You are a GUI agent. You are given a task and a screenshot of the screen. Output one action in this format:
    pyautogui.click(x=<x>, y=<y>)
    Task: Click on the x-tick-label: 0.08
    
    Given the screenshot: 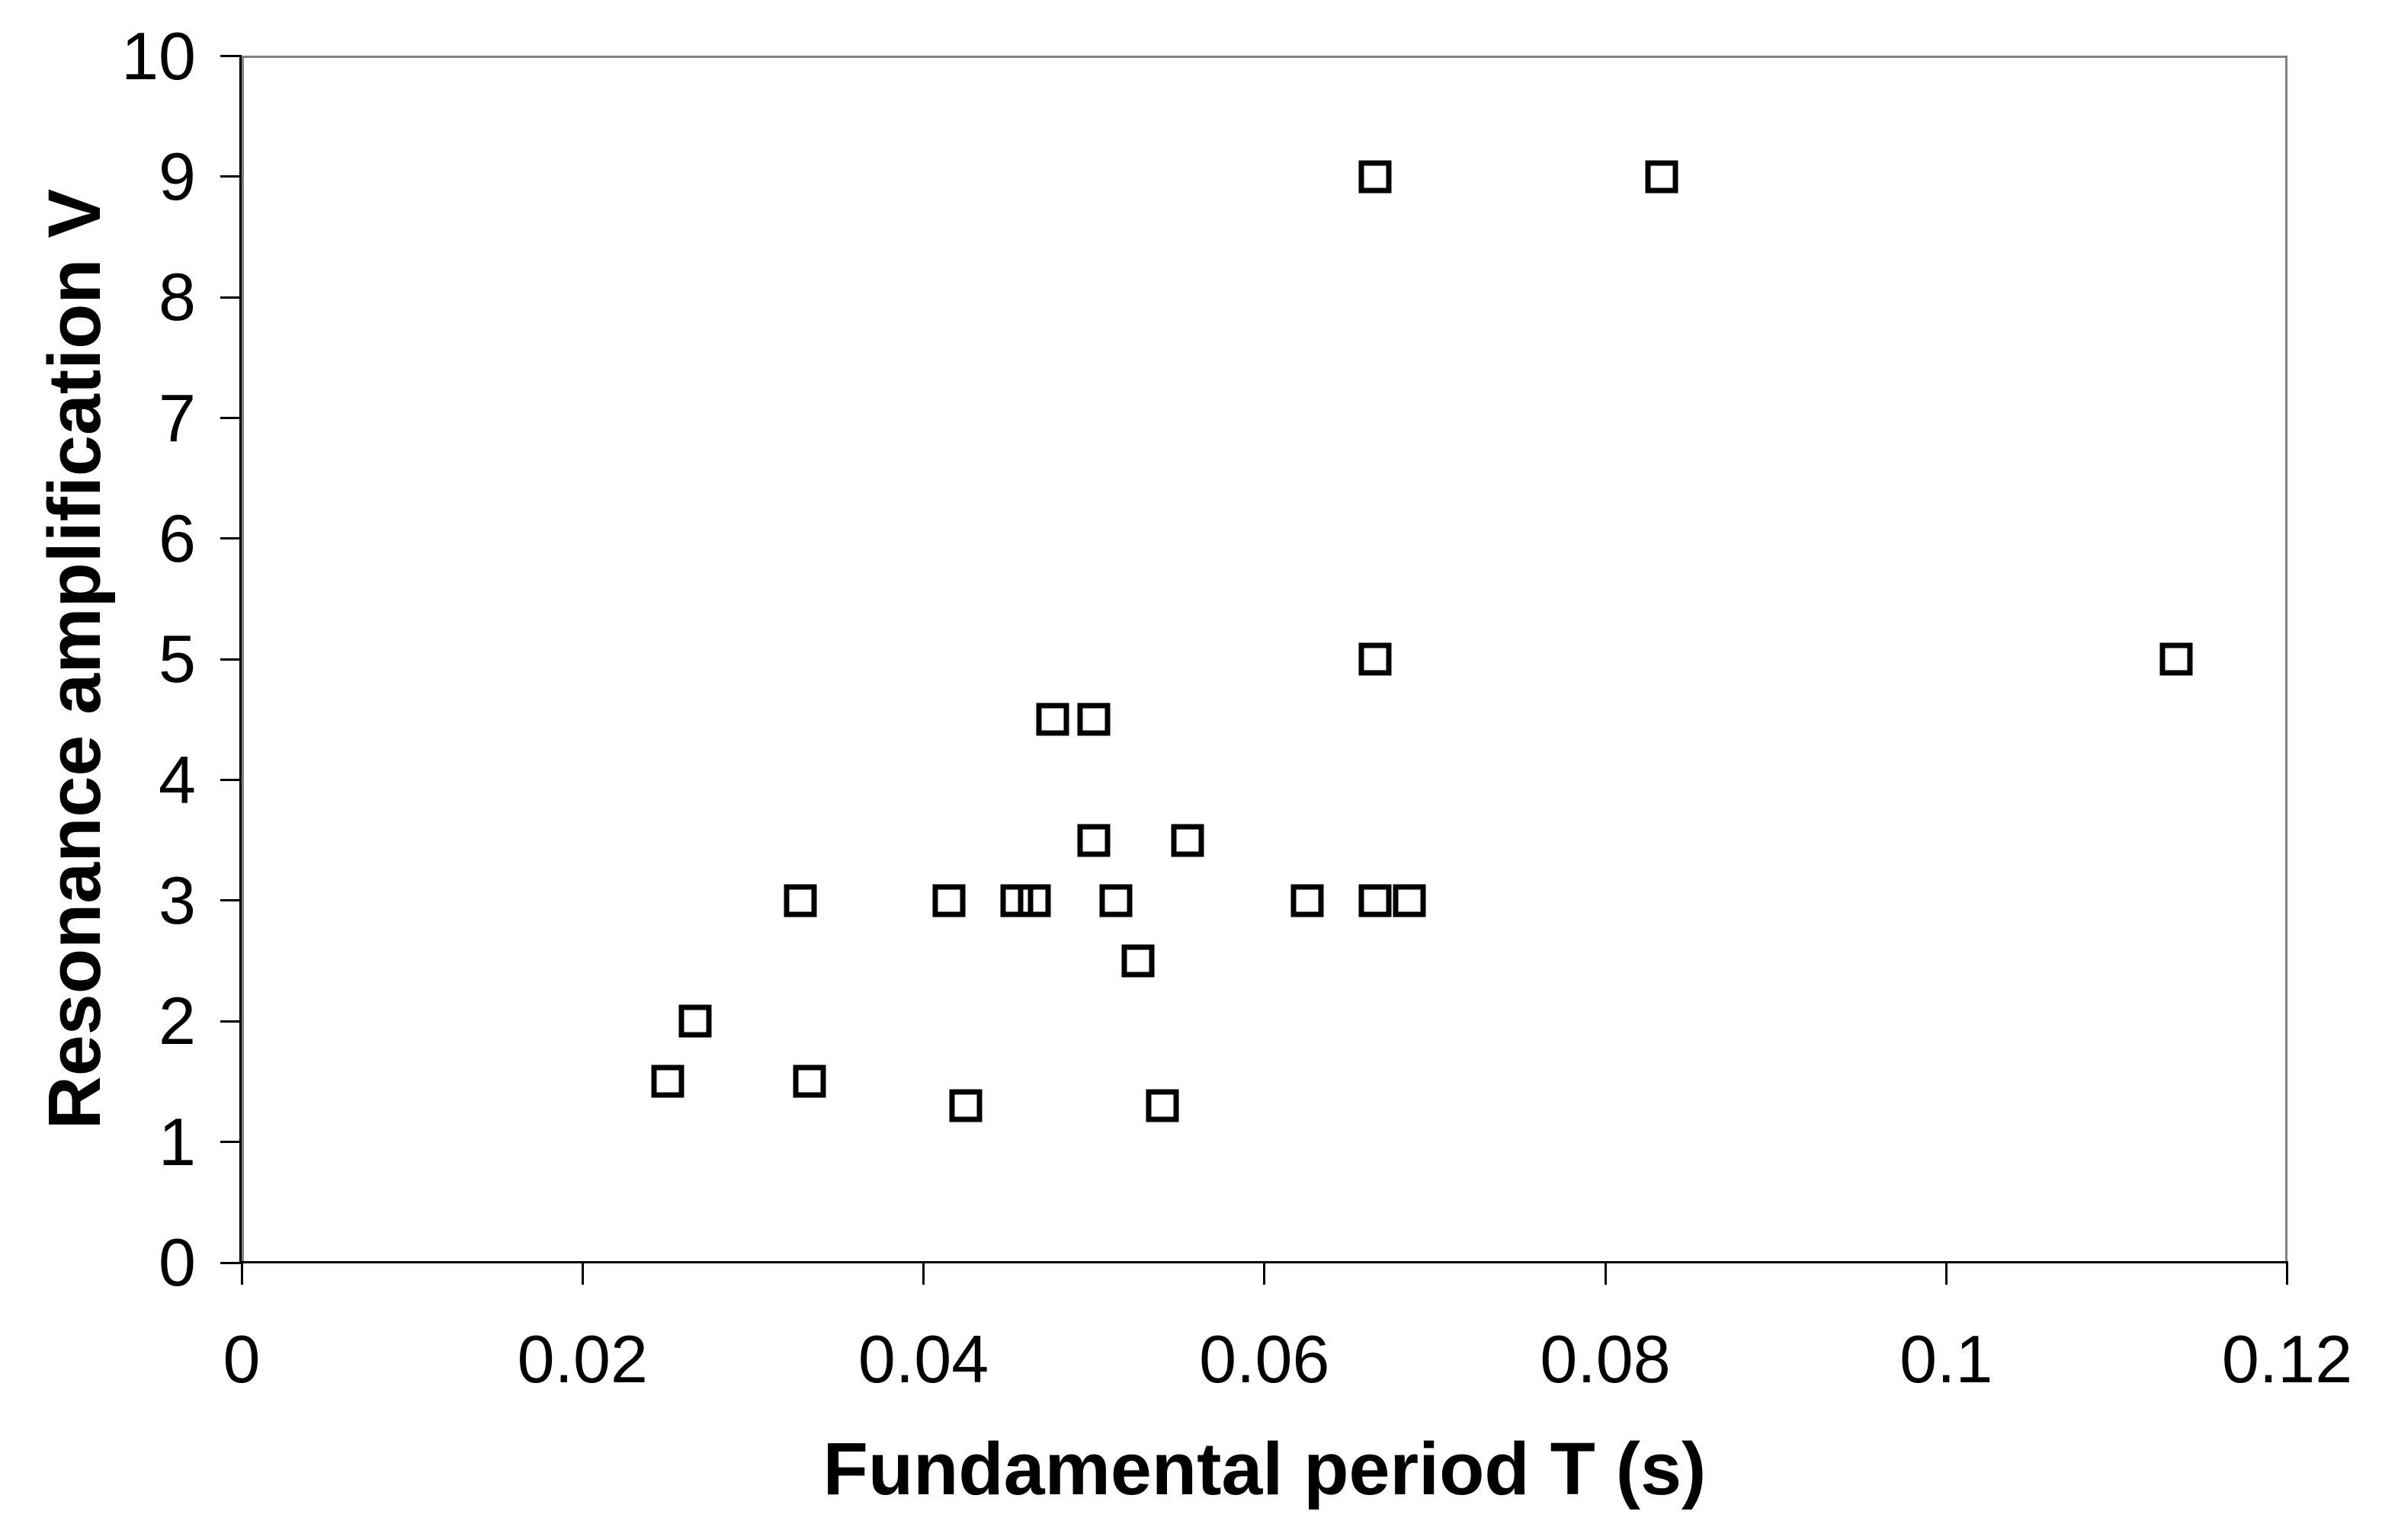 What is the action you would take?
    pyautogui.click(x=1605, y=1359)
    